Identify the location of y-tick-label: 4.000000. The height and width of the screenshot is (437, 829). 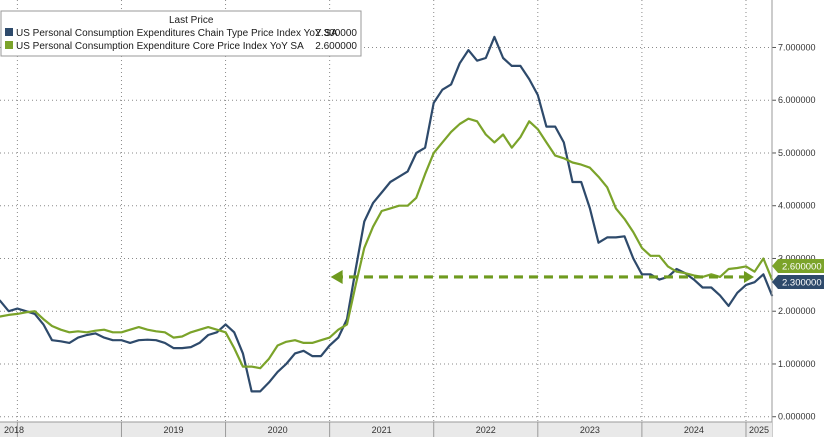
(797, 206).